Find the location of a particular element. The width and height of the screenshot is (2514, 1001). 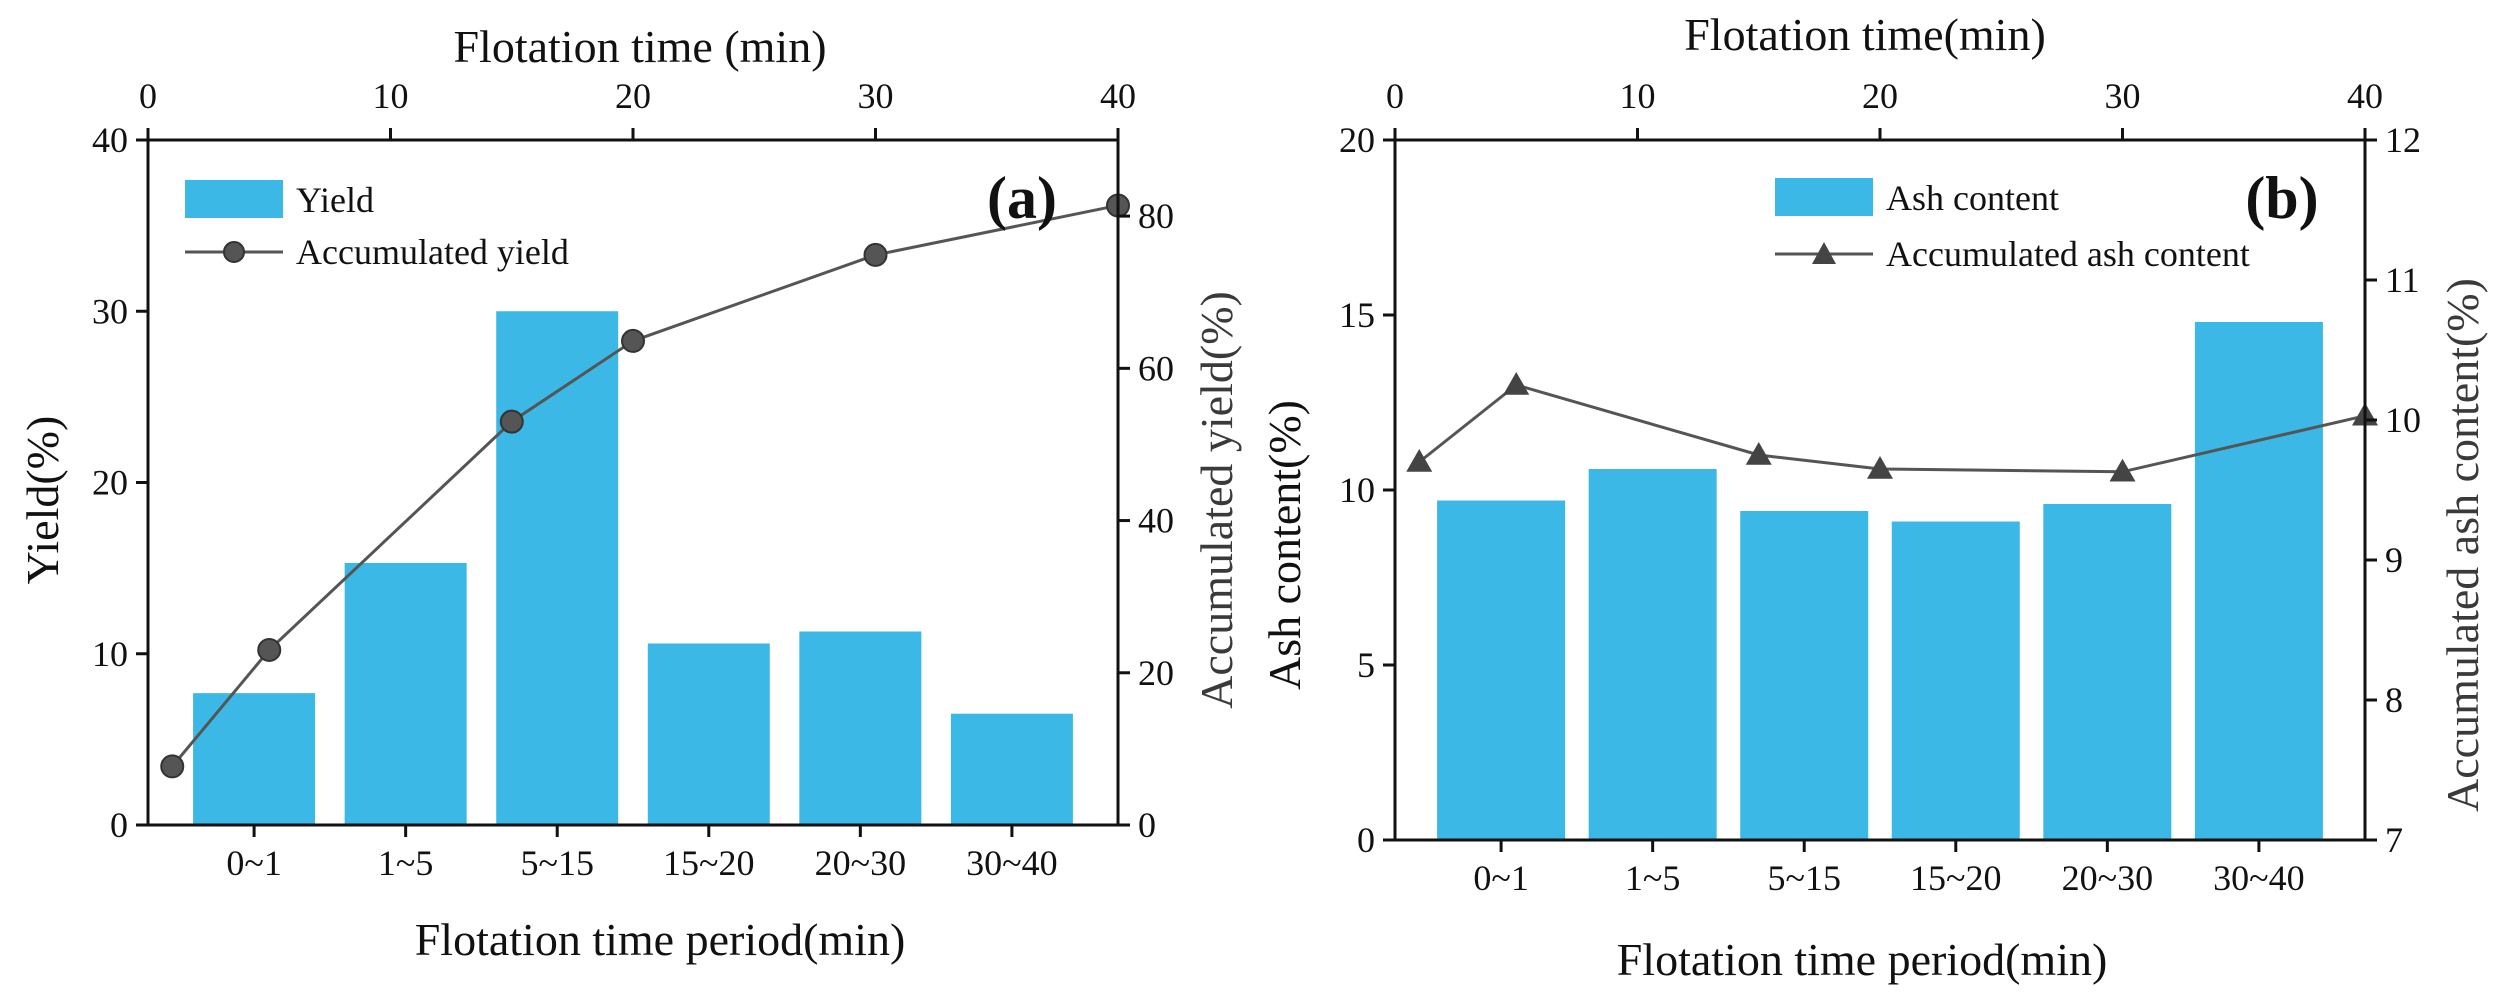

panel-b-left-tick-label: 20 is located at coordinates (1357, 140).